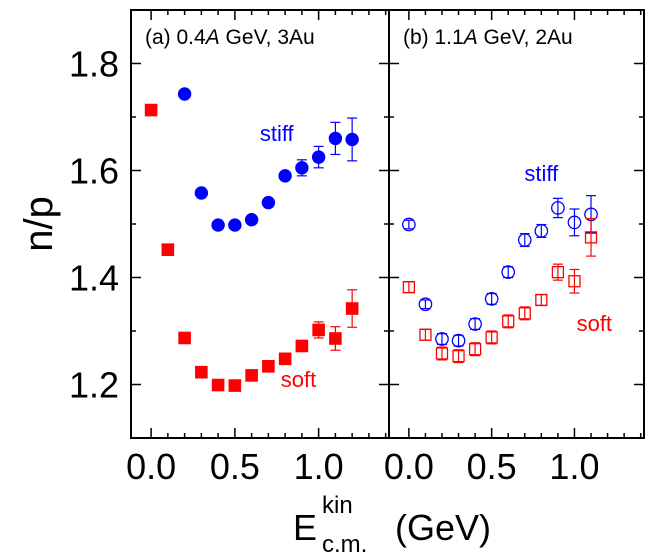 The height and width of the screenshot is (558, 654). Describe the element at coordinates (94, 64) in the screenshot. I see `y-tick-label: 1.8` at that location.